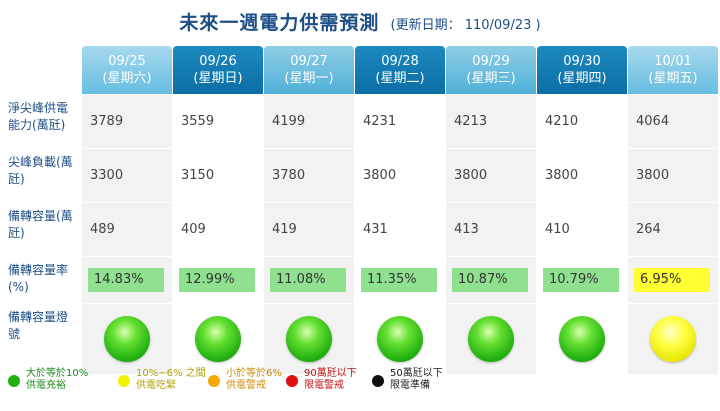 This screenshot has height=411, width=720. What do you see at coordinates (491, 78) in the screenshot?
I see `weekday-label: (星期三)` at bounding box center [491, 78].